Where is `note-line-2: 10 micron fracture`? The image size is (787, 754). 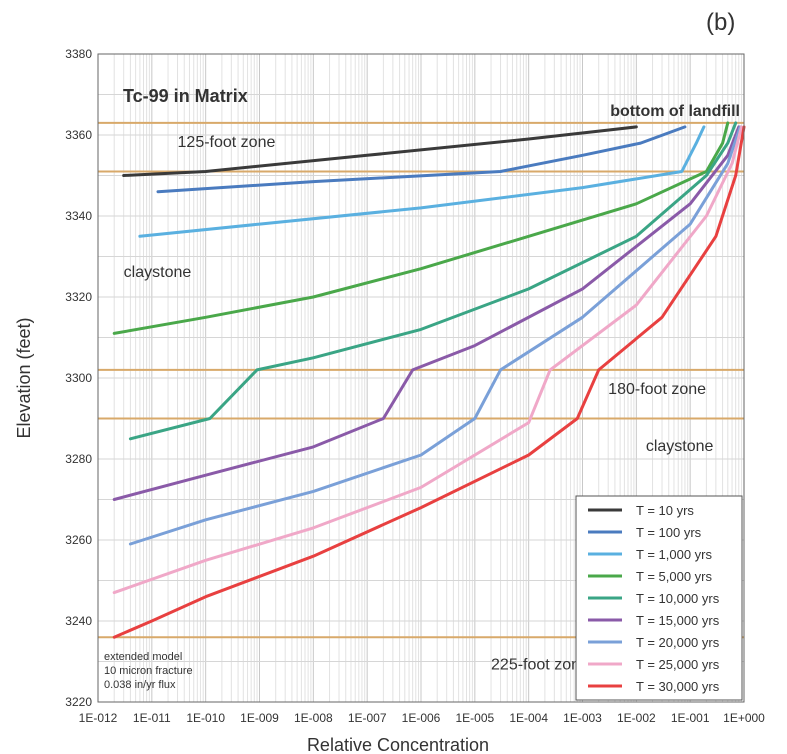 note-line-2: 10 micron fracture is located at coordinates (148, 671).